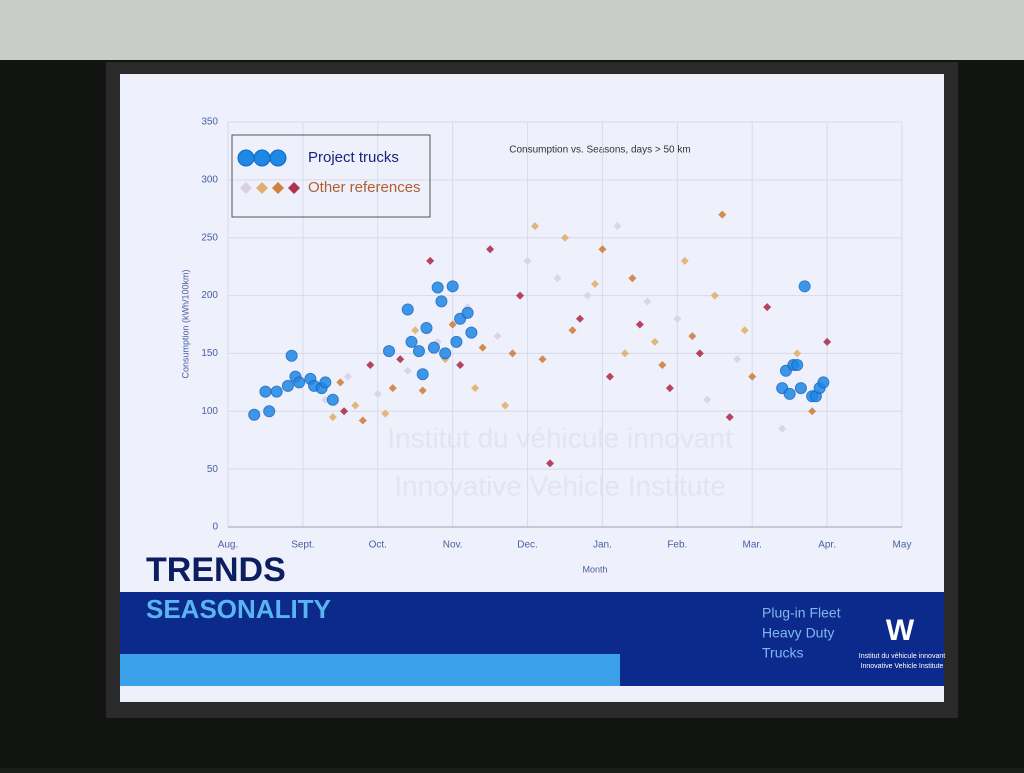  I want to click on y-tick-label: 300, so click(209, 179).